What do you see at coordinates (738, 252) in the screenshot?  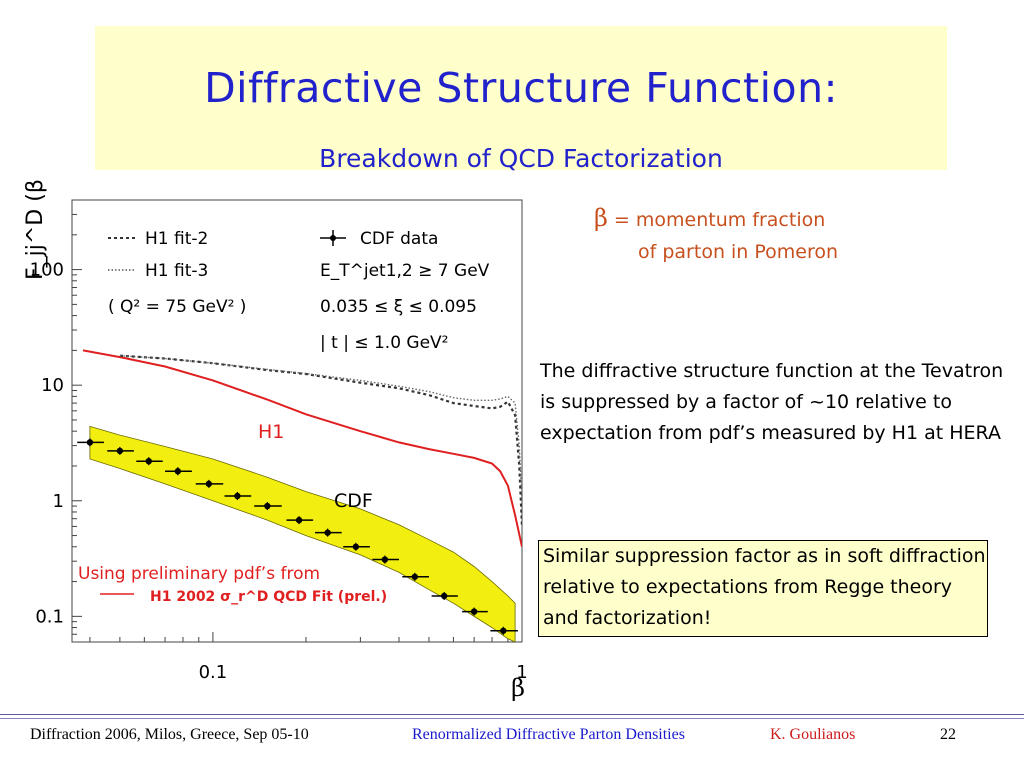 I see `beta-definition-line2: of parton in Pomeron` at bounding box center [738, 252].